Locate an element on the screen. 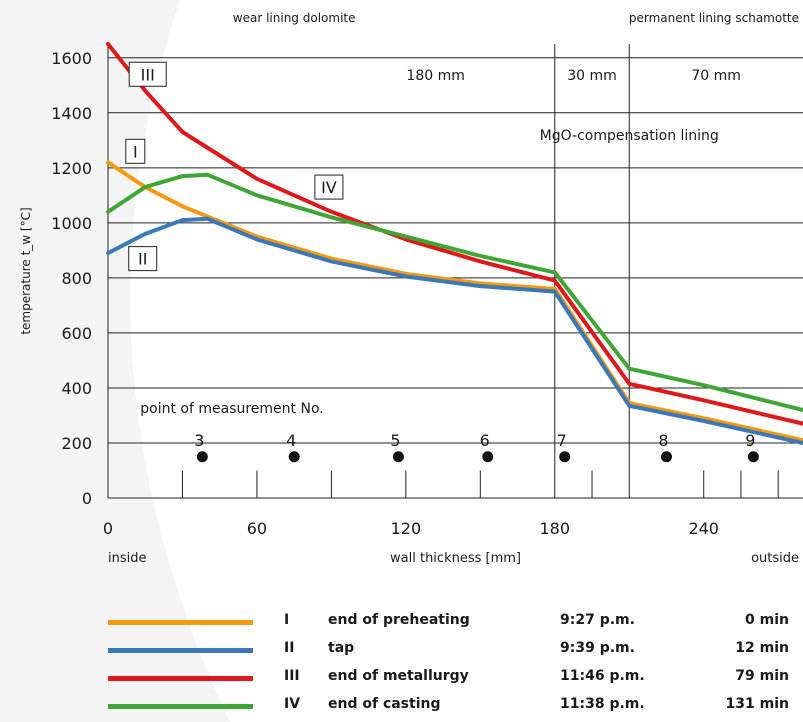 The width and height of the screenshot is (803, 722). y-tick-label: 200 is located at coordinates (76, 443).